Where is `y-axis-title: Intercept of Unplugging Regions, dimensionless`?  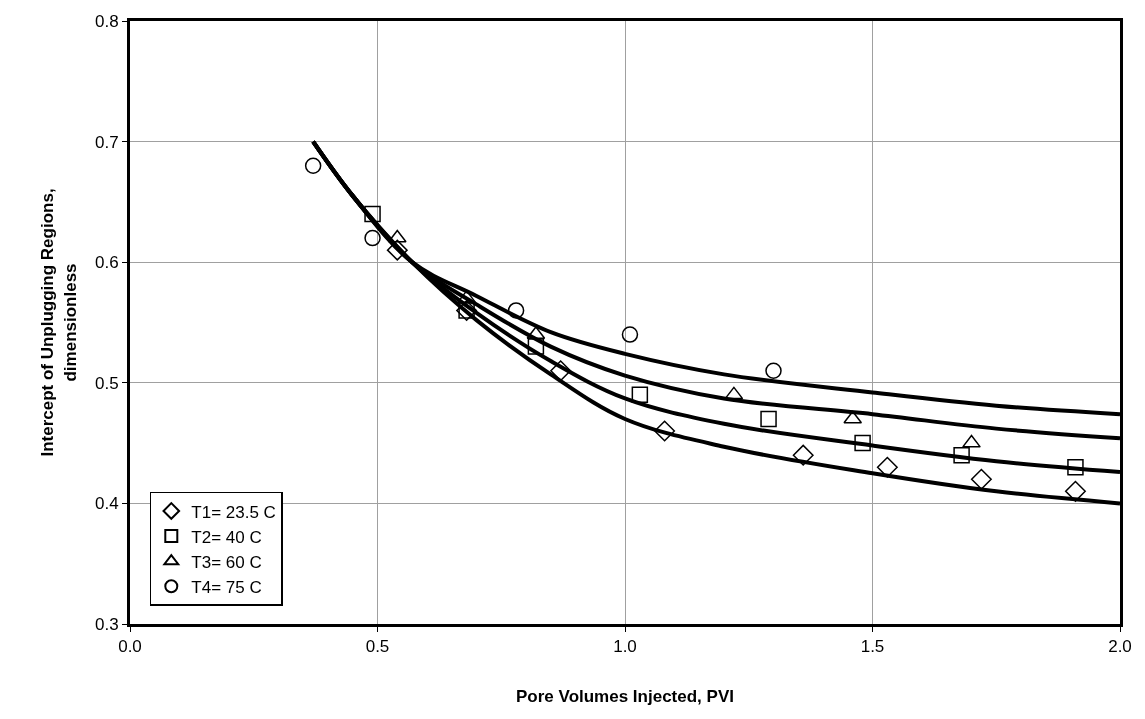 y-axis-title: Intercept of Unplugging Regions, dimensionless is located at coordinates (59, 322).